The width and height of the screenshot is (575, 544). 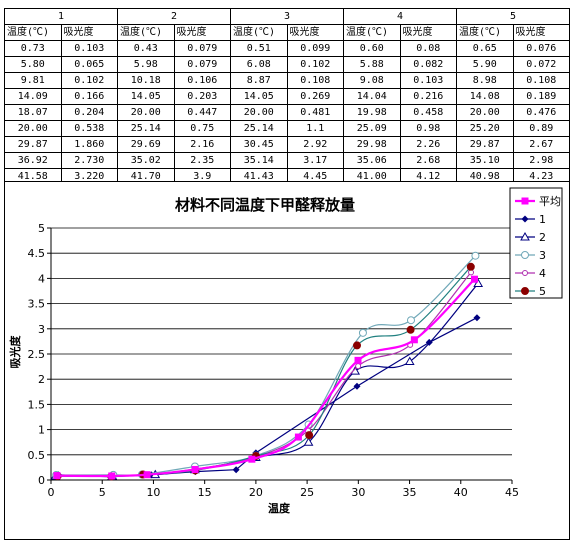 I want to click on y-tick-label: 0.5, so click(x=37, y=455).